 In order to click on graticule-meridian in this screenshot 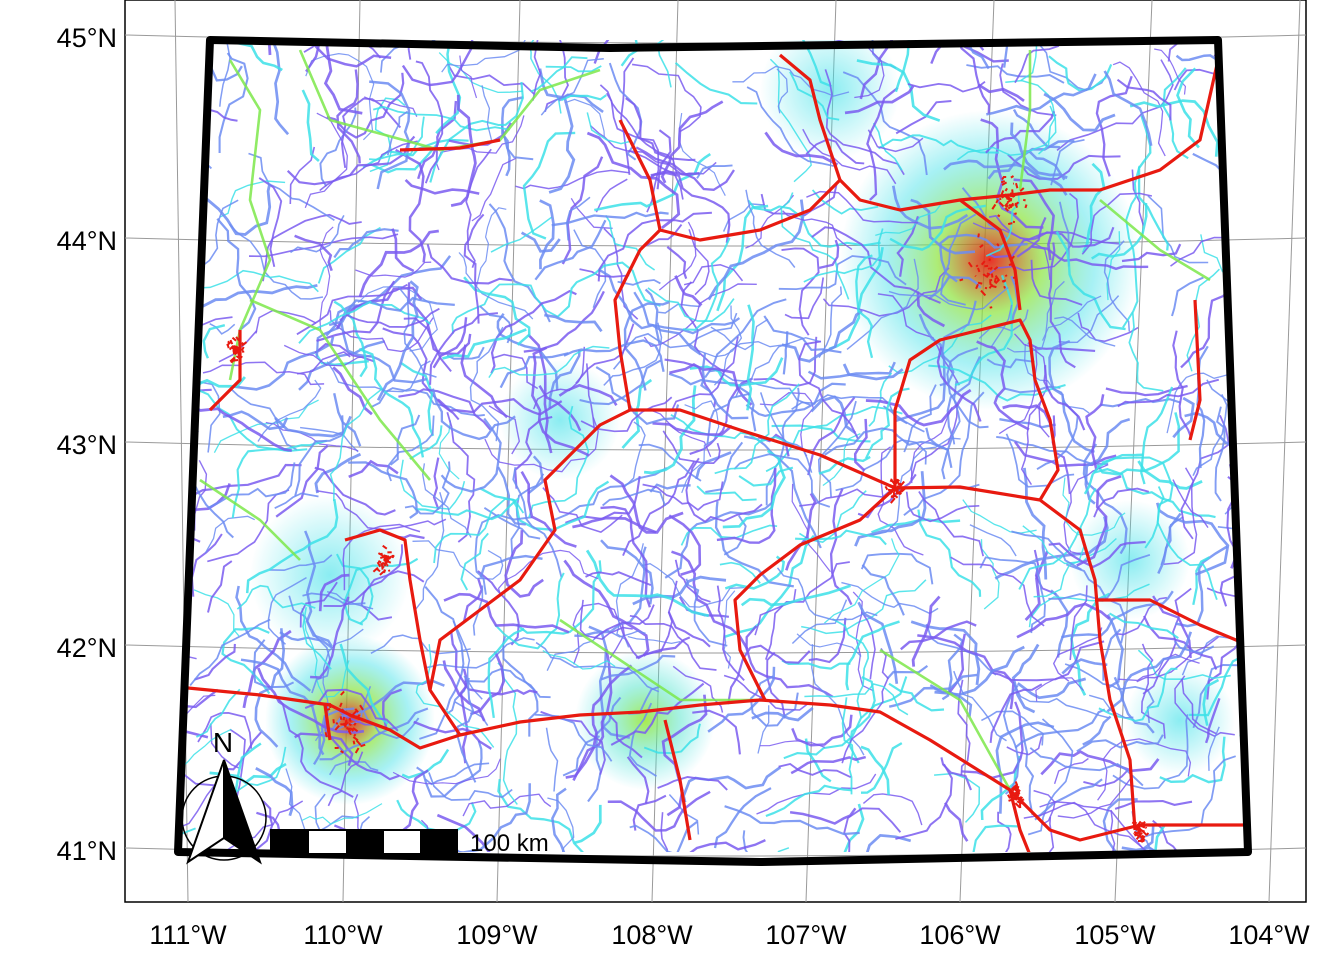, I will do `click(1133, 451)`.